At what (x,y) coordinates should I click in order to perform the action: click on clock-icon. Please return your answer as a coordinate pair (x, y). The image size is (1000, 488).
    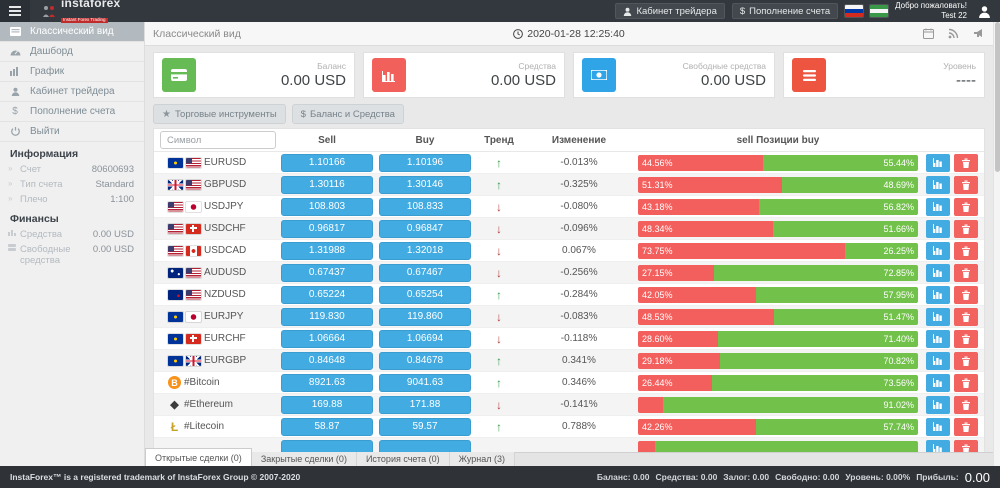
    Looking at the image, I should click on (518, 33).